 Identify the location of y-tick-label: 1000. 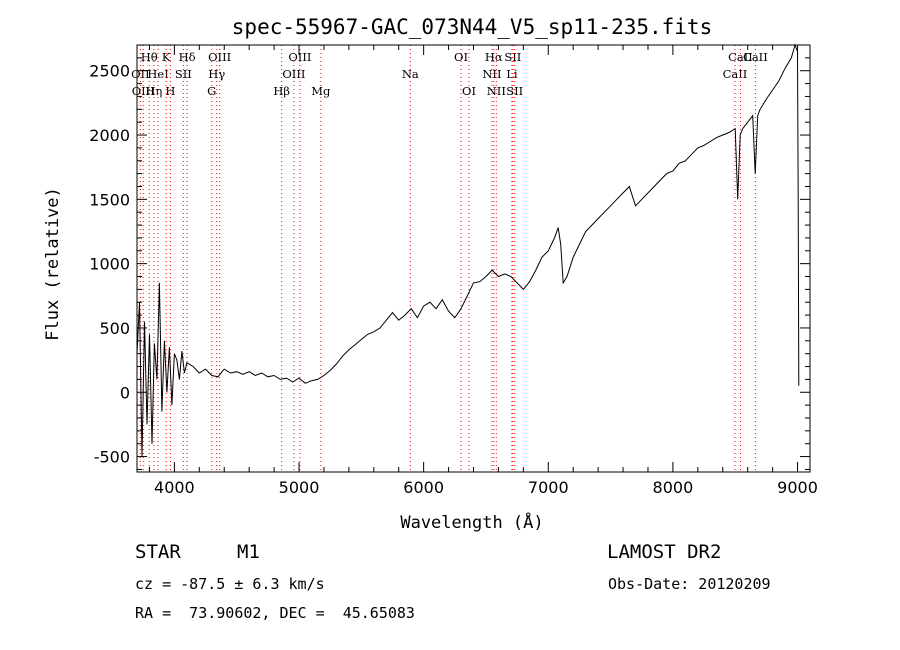
(109, 264).